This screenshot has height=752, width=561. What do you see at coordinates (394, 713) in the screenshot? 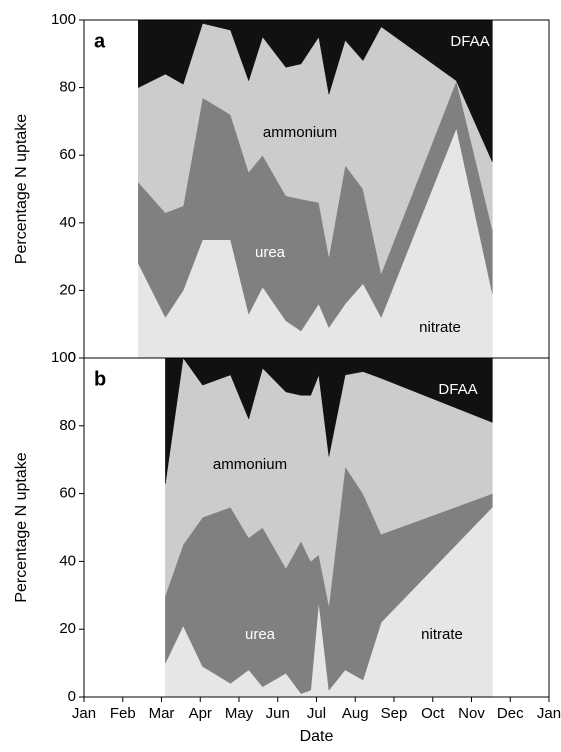
I see `x-tick-label: Sep` at bounding box center [394, 713].